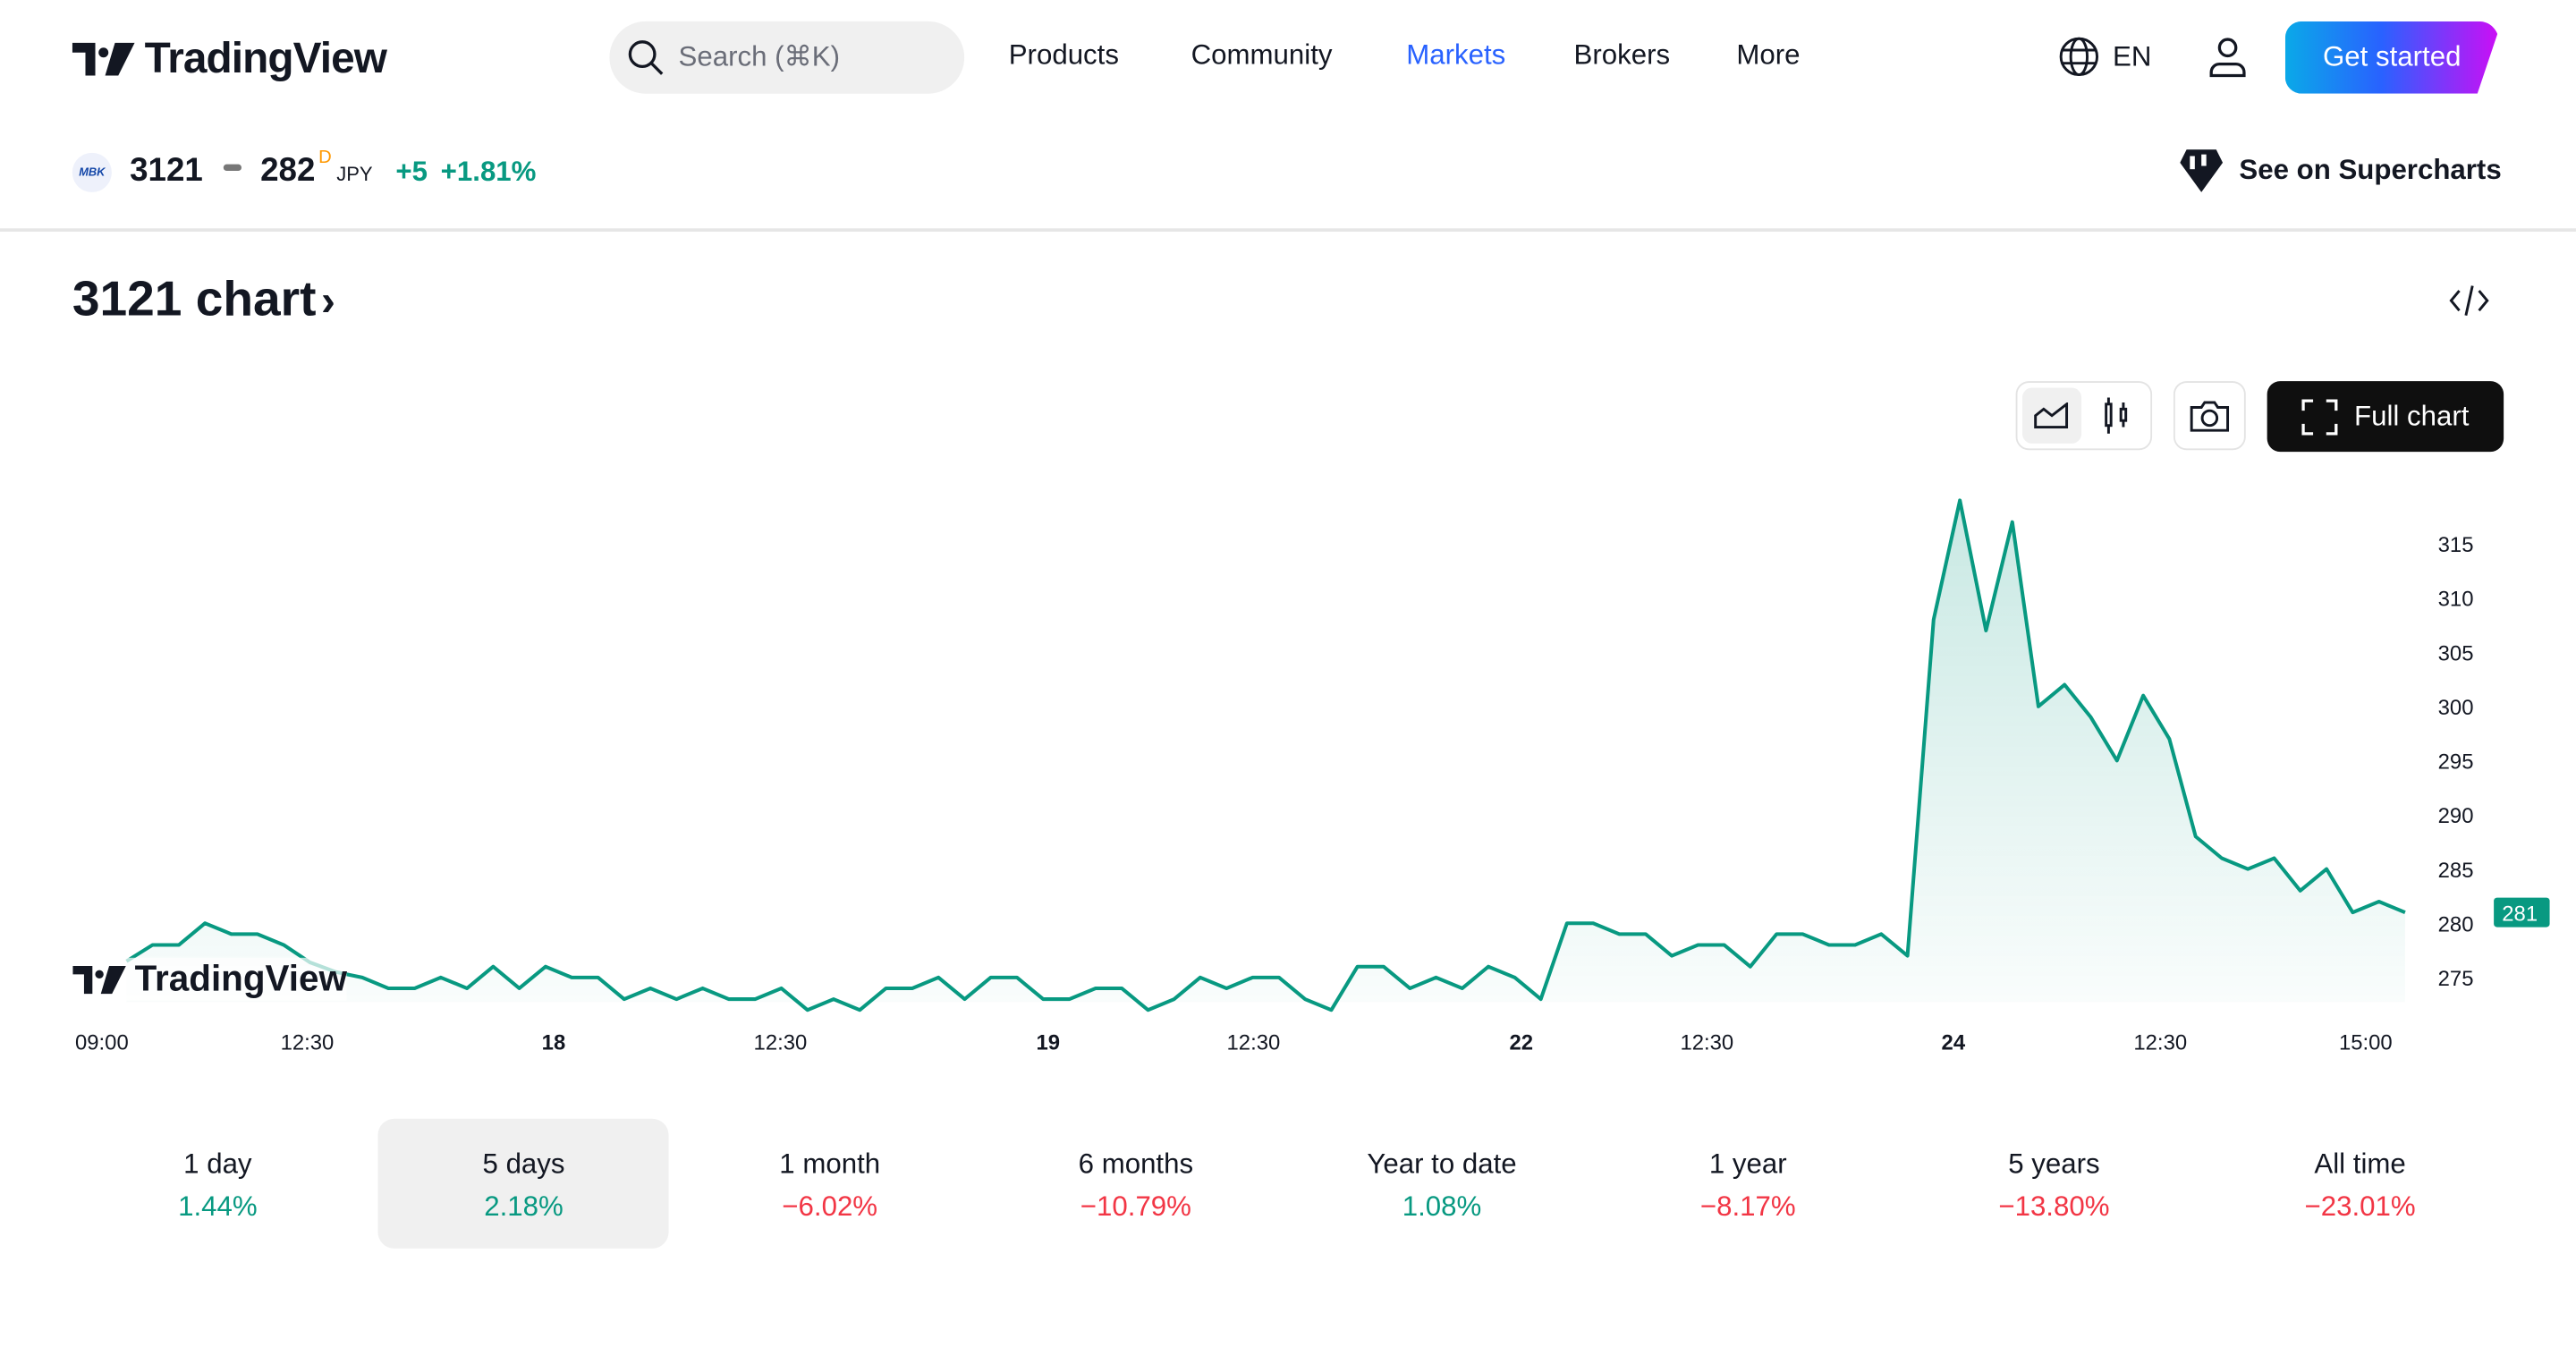  What do you see at coordinates (1136, 1164) in the screenshot?
I see `period-label: 6 months` at bounding box center [1136, 1164].